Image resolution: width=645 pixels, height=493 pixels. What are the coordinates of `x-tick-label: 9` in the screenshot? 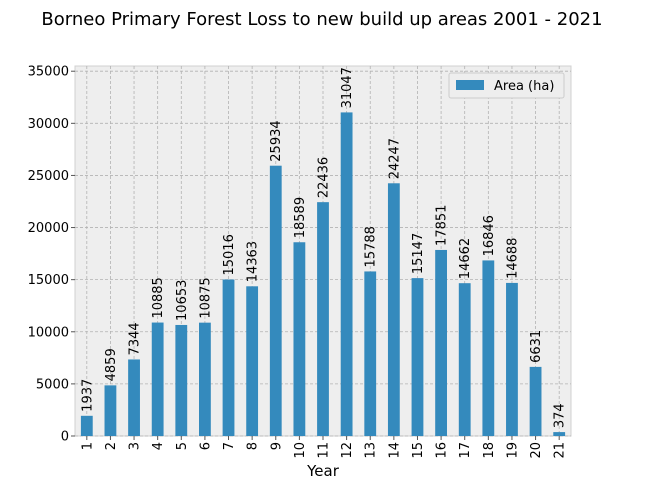 It's located at (276, 446).